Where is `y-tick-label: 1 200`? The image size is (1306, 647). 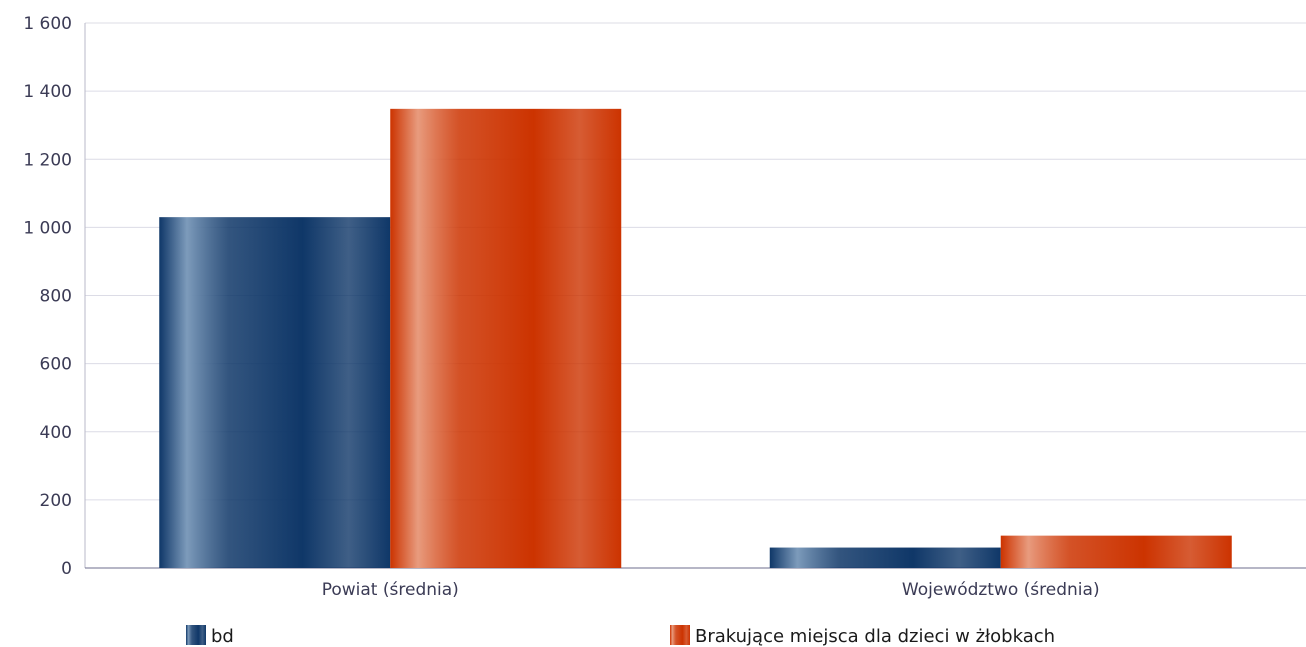
y-tick-label: 1 200 is located at coordinates (47, 160).